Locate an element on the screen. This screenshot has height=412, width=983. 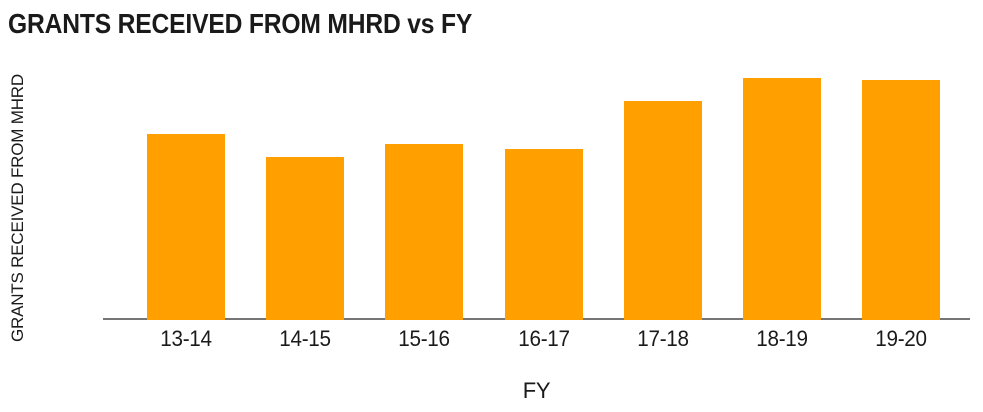
chart-title-text: GRANTS RECEIVED FROM MHRD vs FY is located at coordinates (240, 23).